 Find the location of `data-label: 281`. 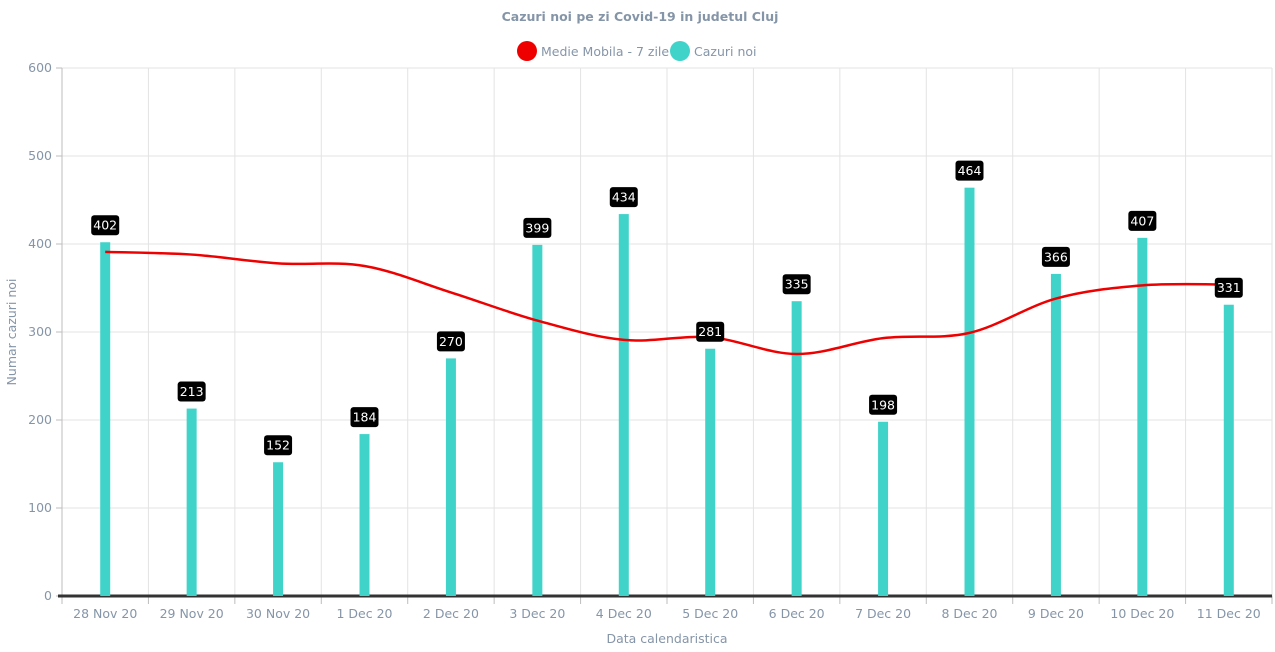

data-label: 281 is located at coordinates (710, 331).